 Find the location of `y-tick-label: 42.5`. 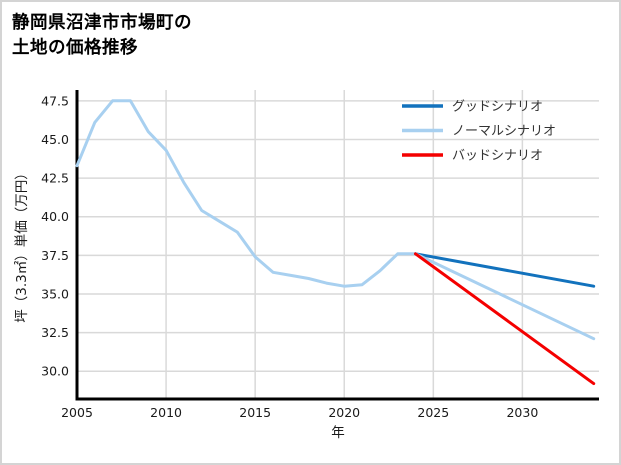

y-tick-label: 42.5 is located at coordinates (55, 178).